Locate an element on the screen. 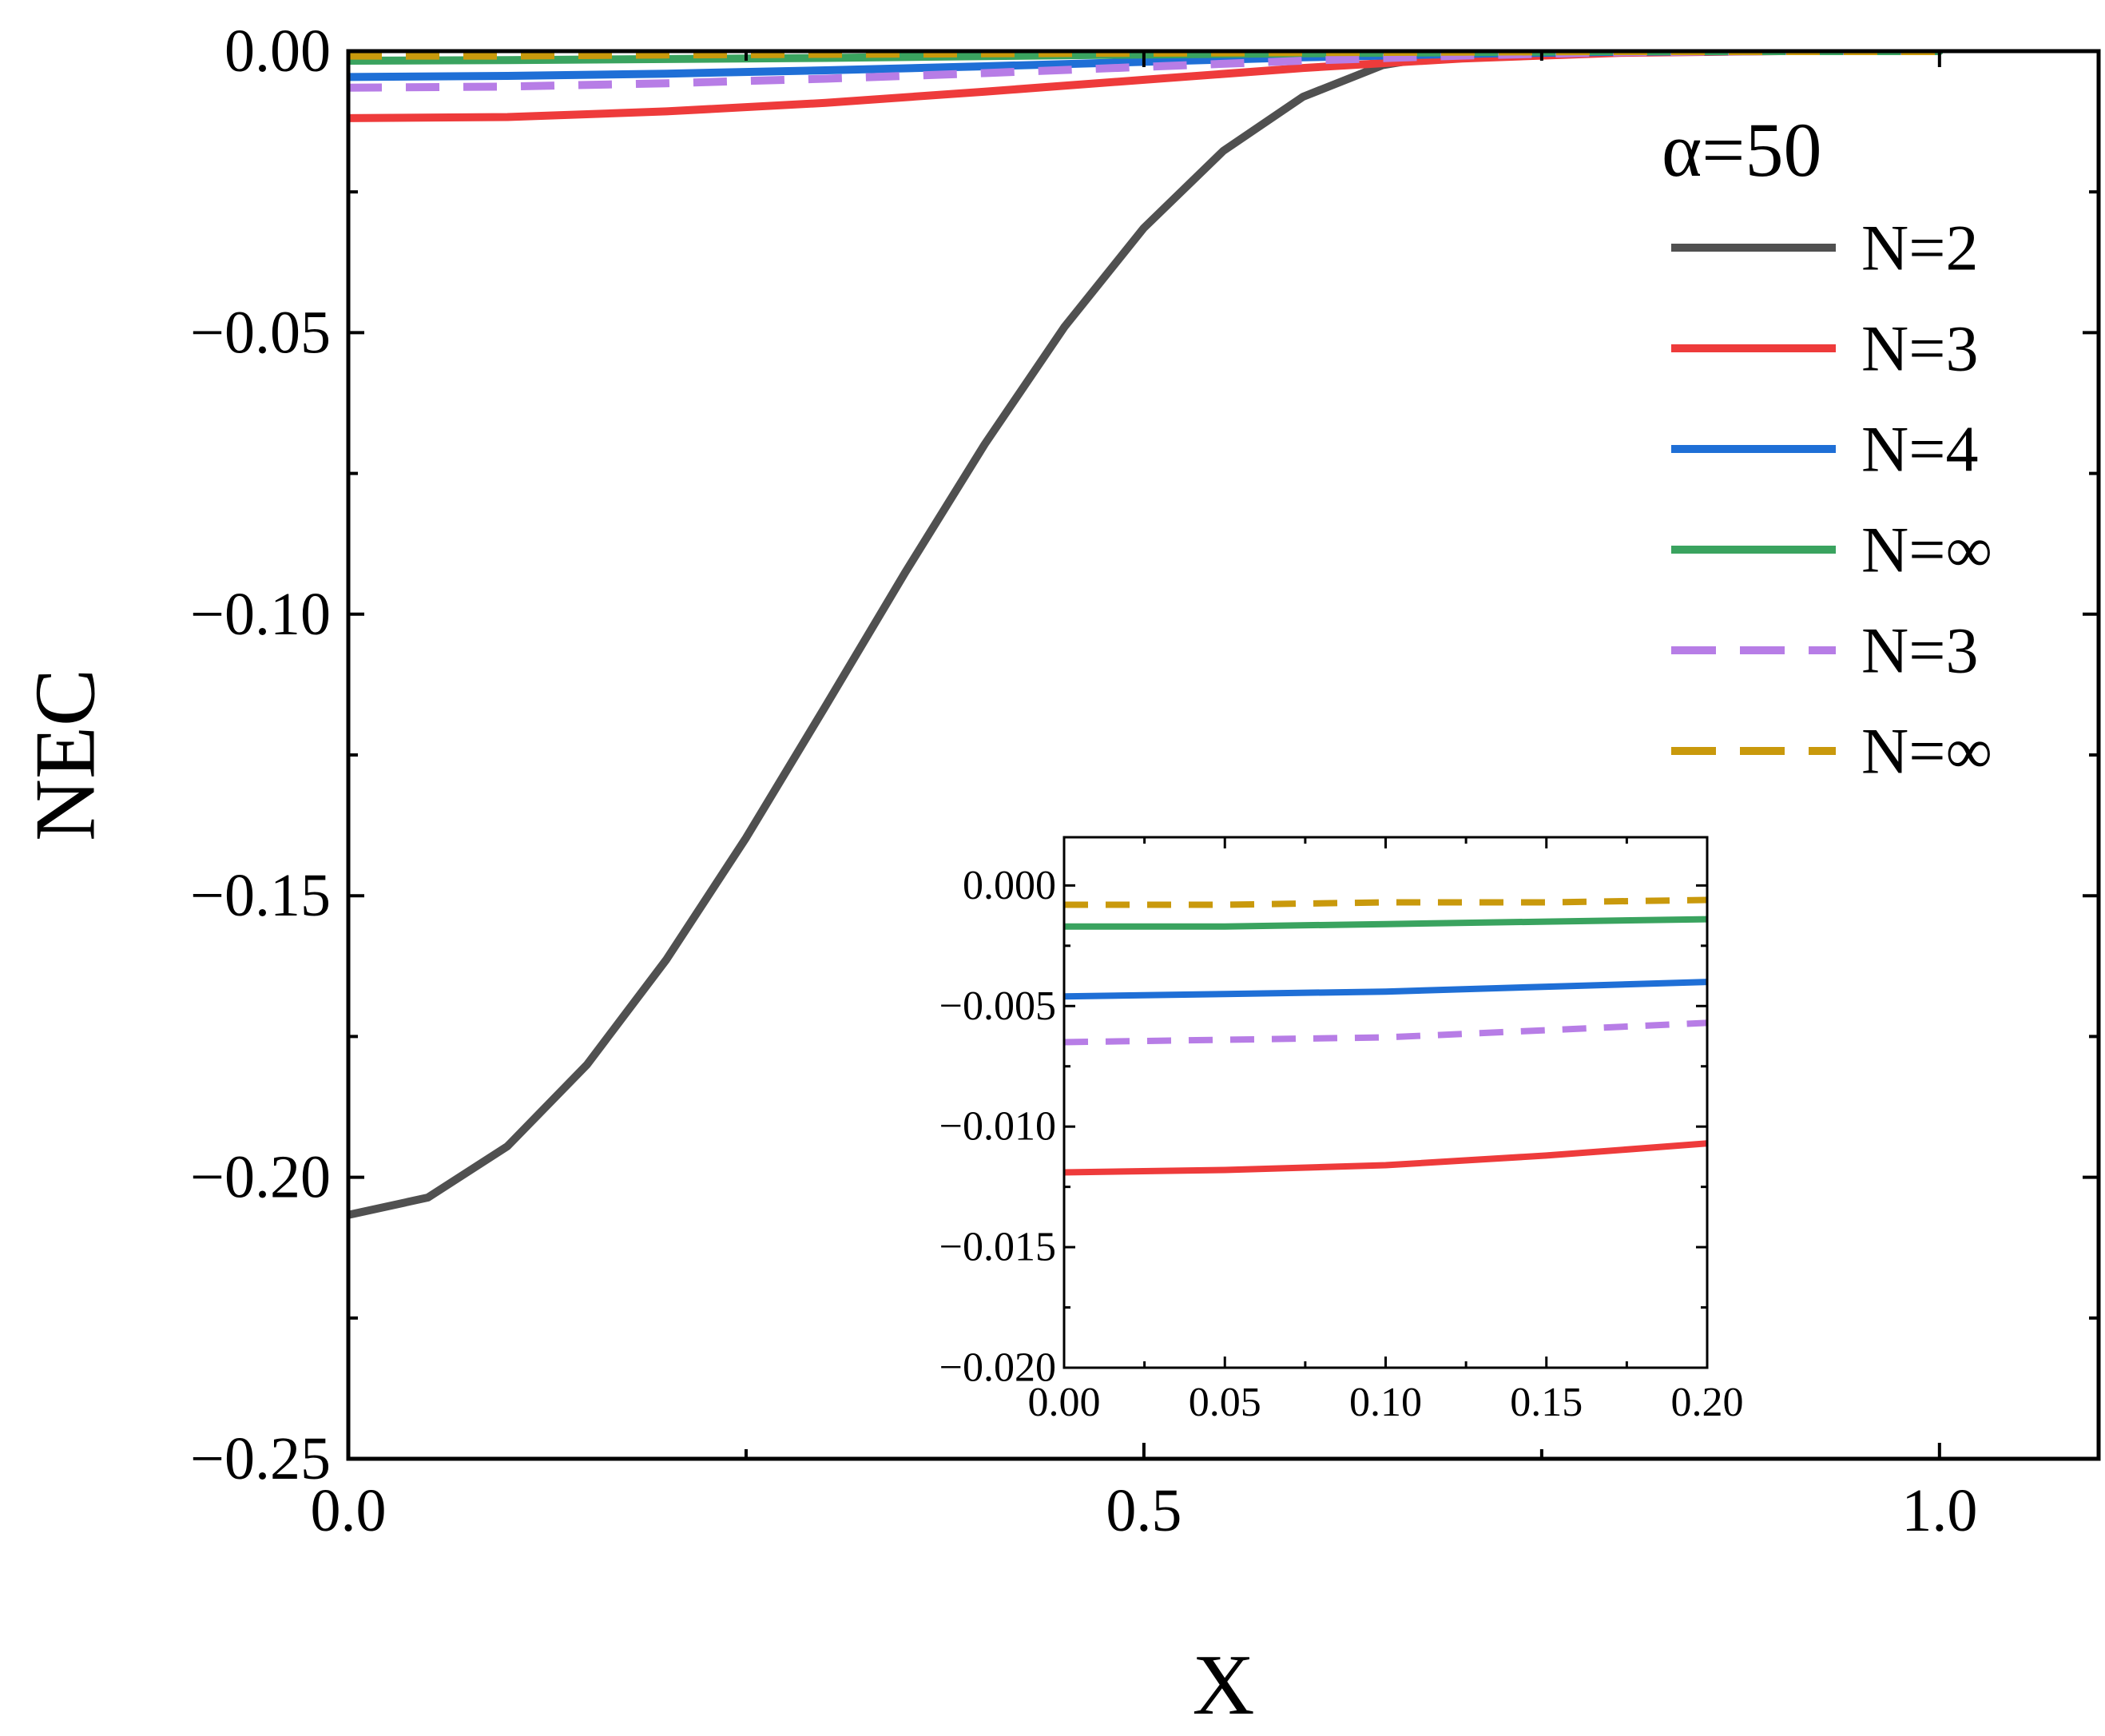  inset-x-tick-label: 0.05 is located at coordinates (1225, 1402).